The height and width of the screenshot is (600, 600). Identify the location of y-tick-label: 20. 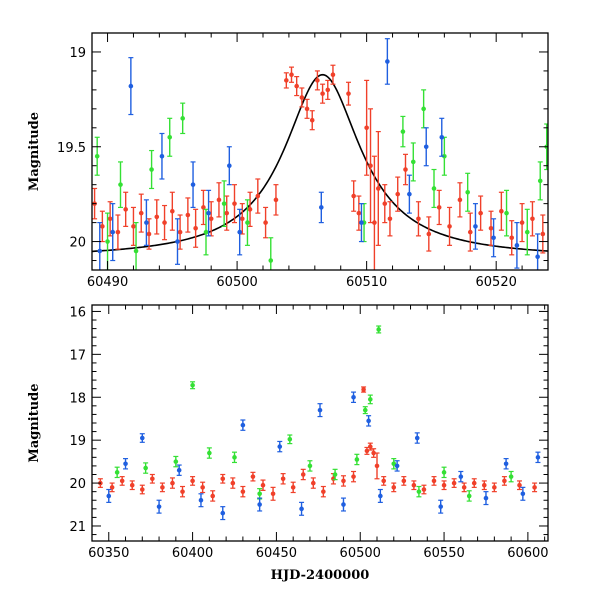
(77, 243).